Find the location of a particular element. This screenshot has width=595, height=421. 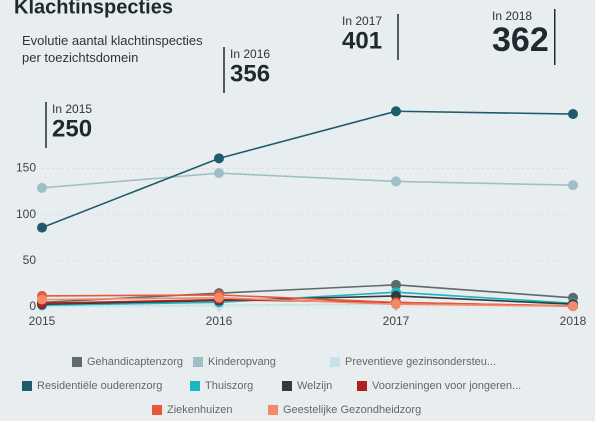

legend-label: Geestelijke Gezondheidzorg is located at coordinates (352, 410).